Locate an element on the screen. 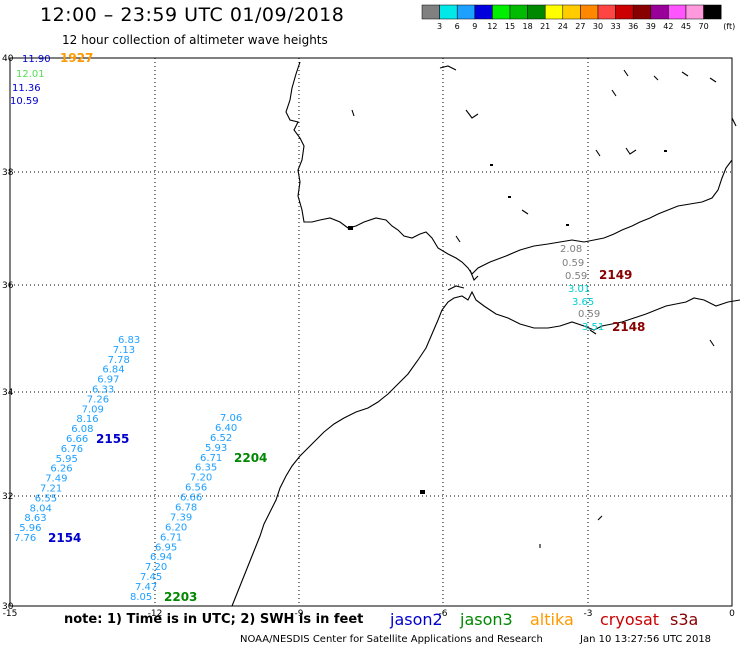 This screenshot has height=650, width=740. legend-label: 27 is located at coordinates (580, 26).